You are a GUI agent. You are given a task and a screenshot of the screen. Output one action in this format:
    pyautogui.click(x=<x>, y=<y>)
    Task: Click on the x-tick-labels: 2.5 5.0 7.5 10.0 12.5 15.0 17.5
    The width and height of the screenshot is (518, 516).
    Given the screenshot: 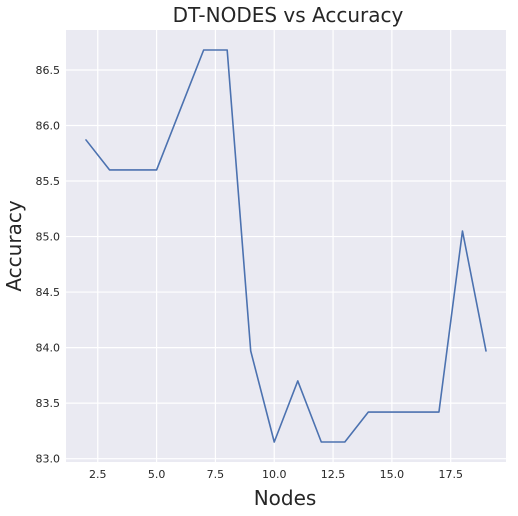 What is the action you would take?
    pyautogui.click(x=276, y=474)
    